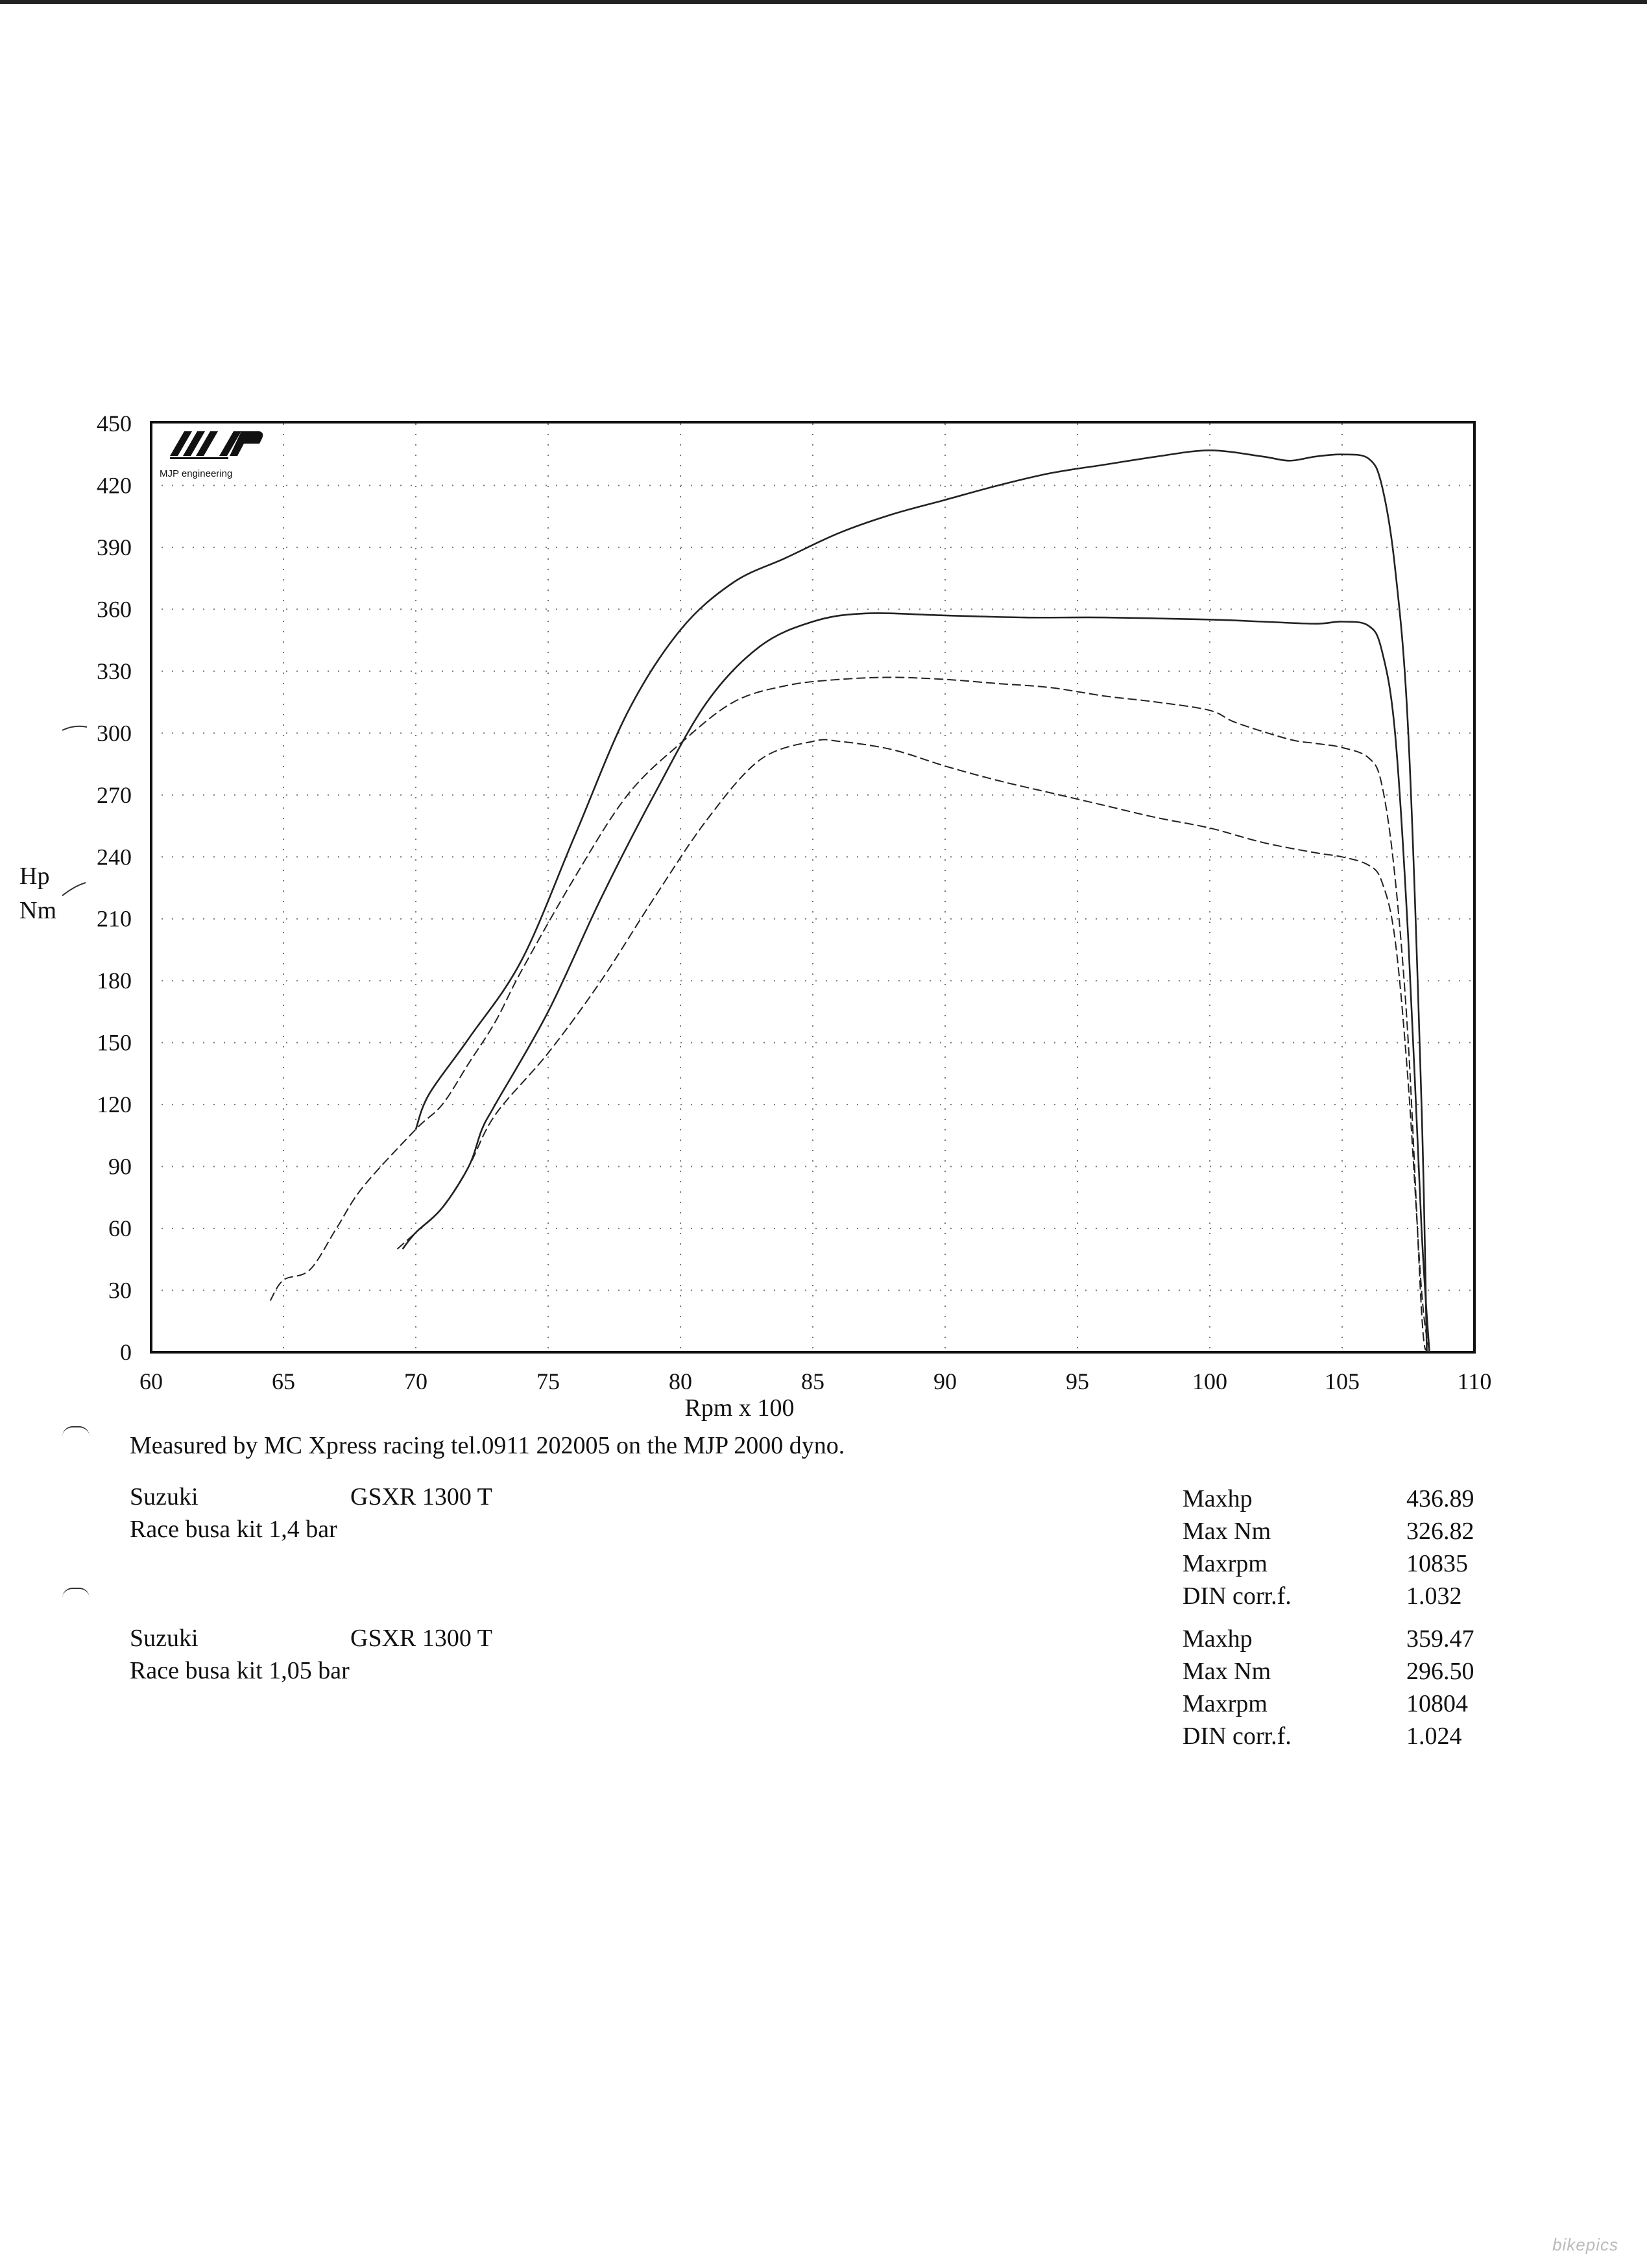  What do you see at coordinates (164, 1496) in the screenshot?
I see `run-1-make: Suzuki` at bounding box center [164, 1496].